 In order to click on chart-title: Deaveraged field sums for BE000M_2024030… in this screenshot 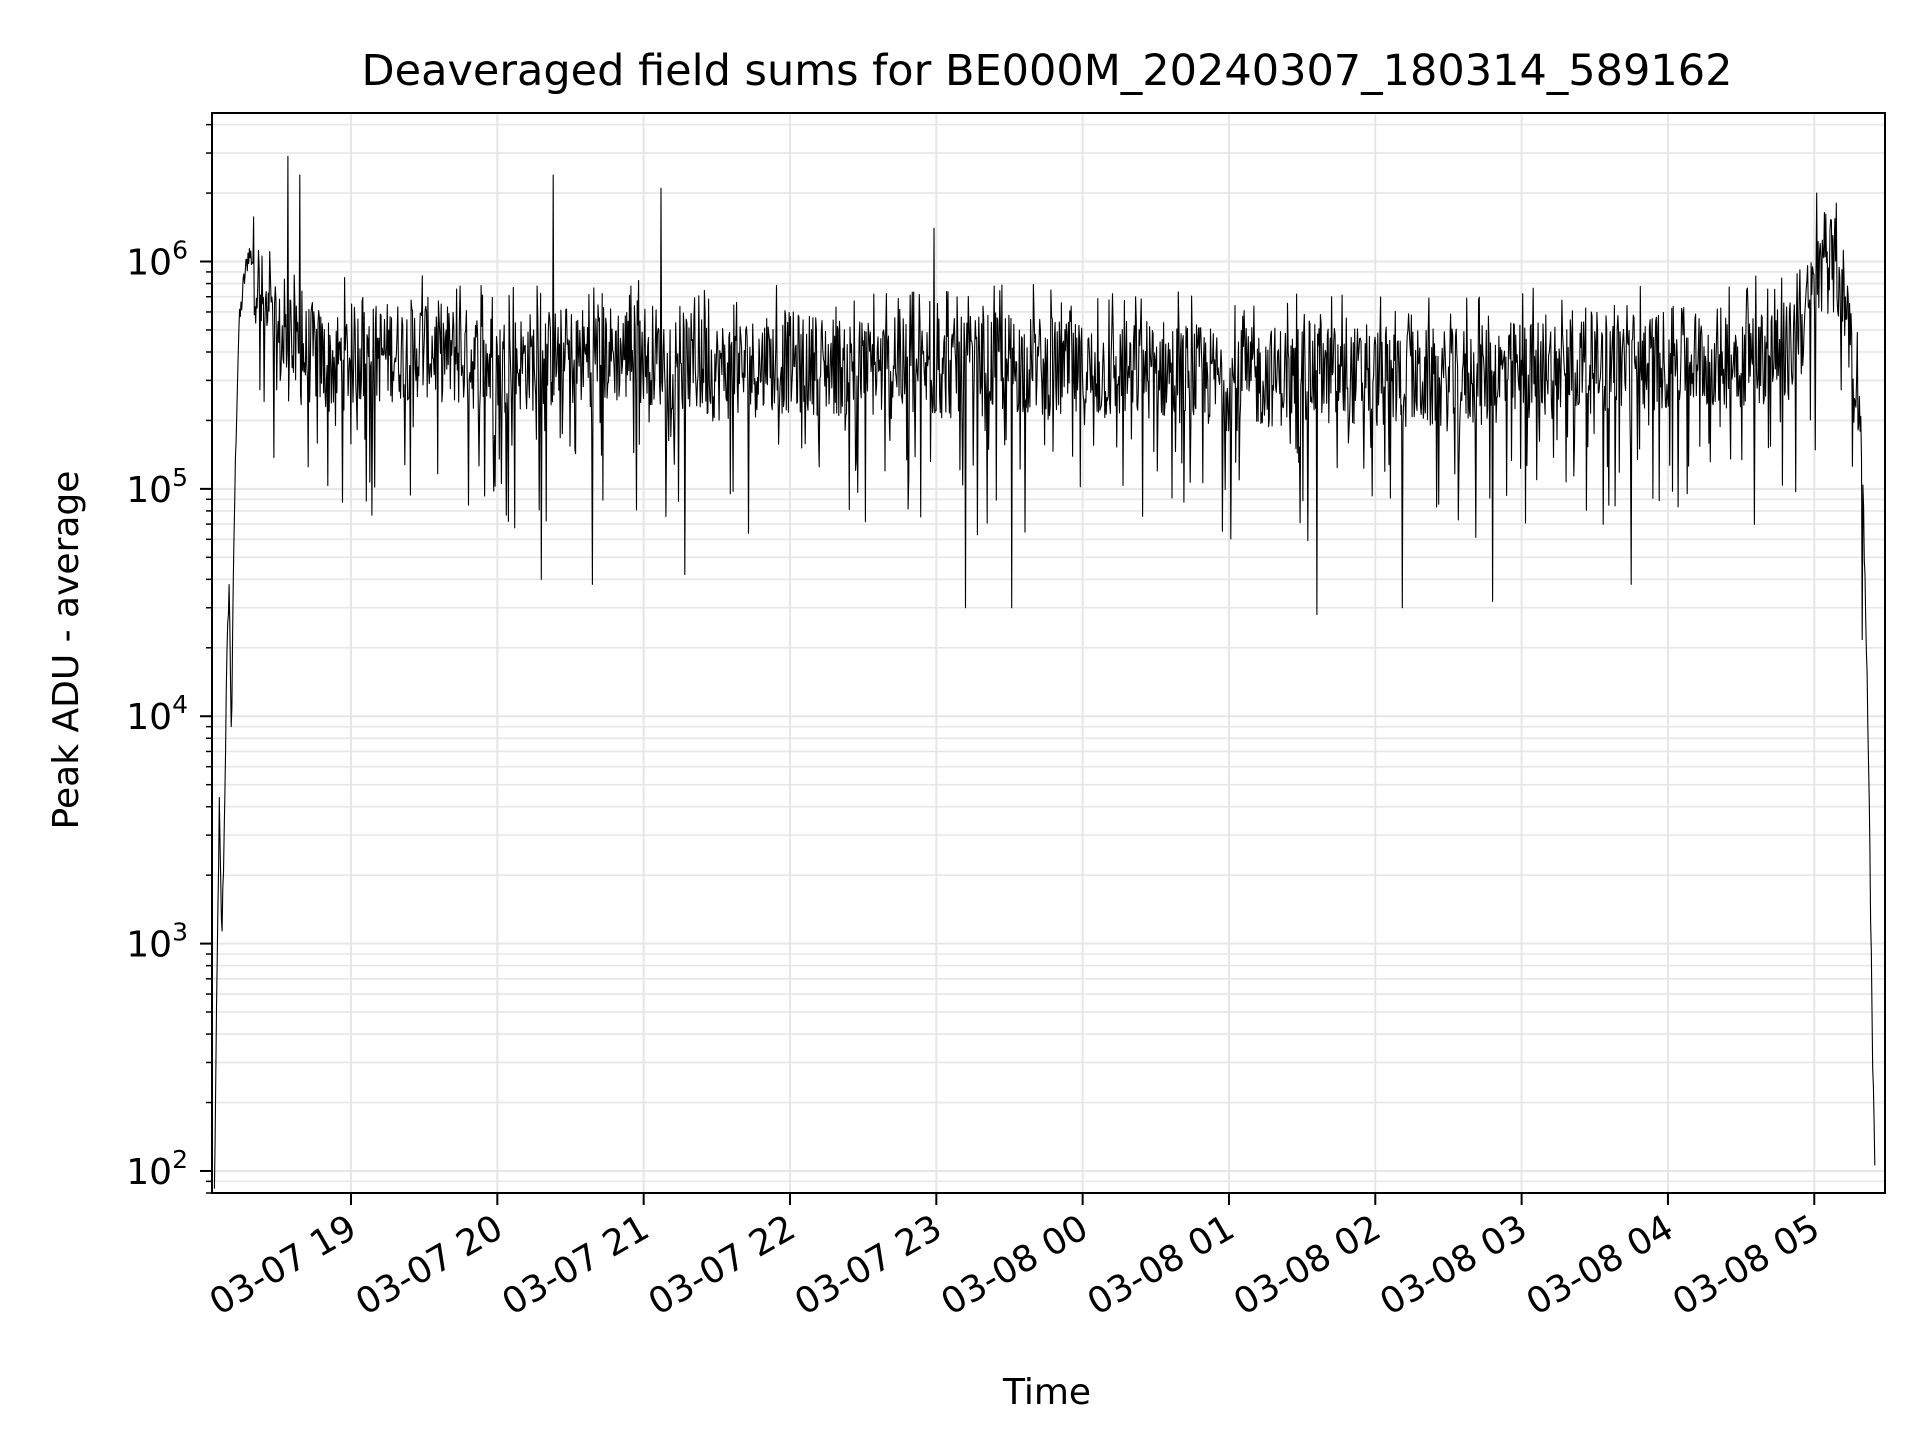, I will do `click(1047, 71)`.